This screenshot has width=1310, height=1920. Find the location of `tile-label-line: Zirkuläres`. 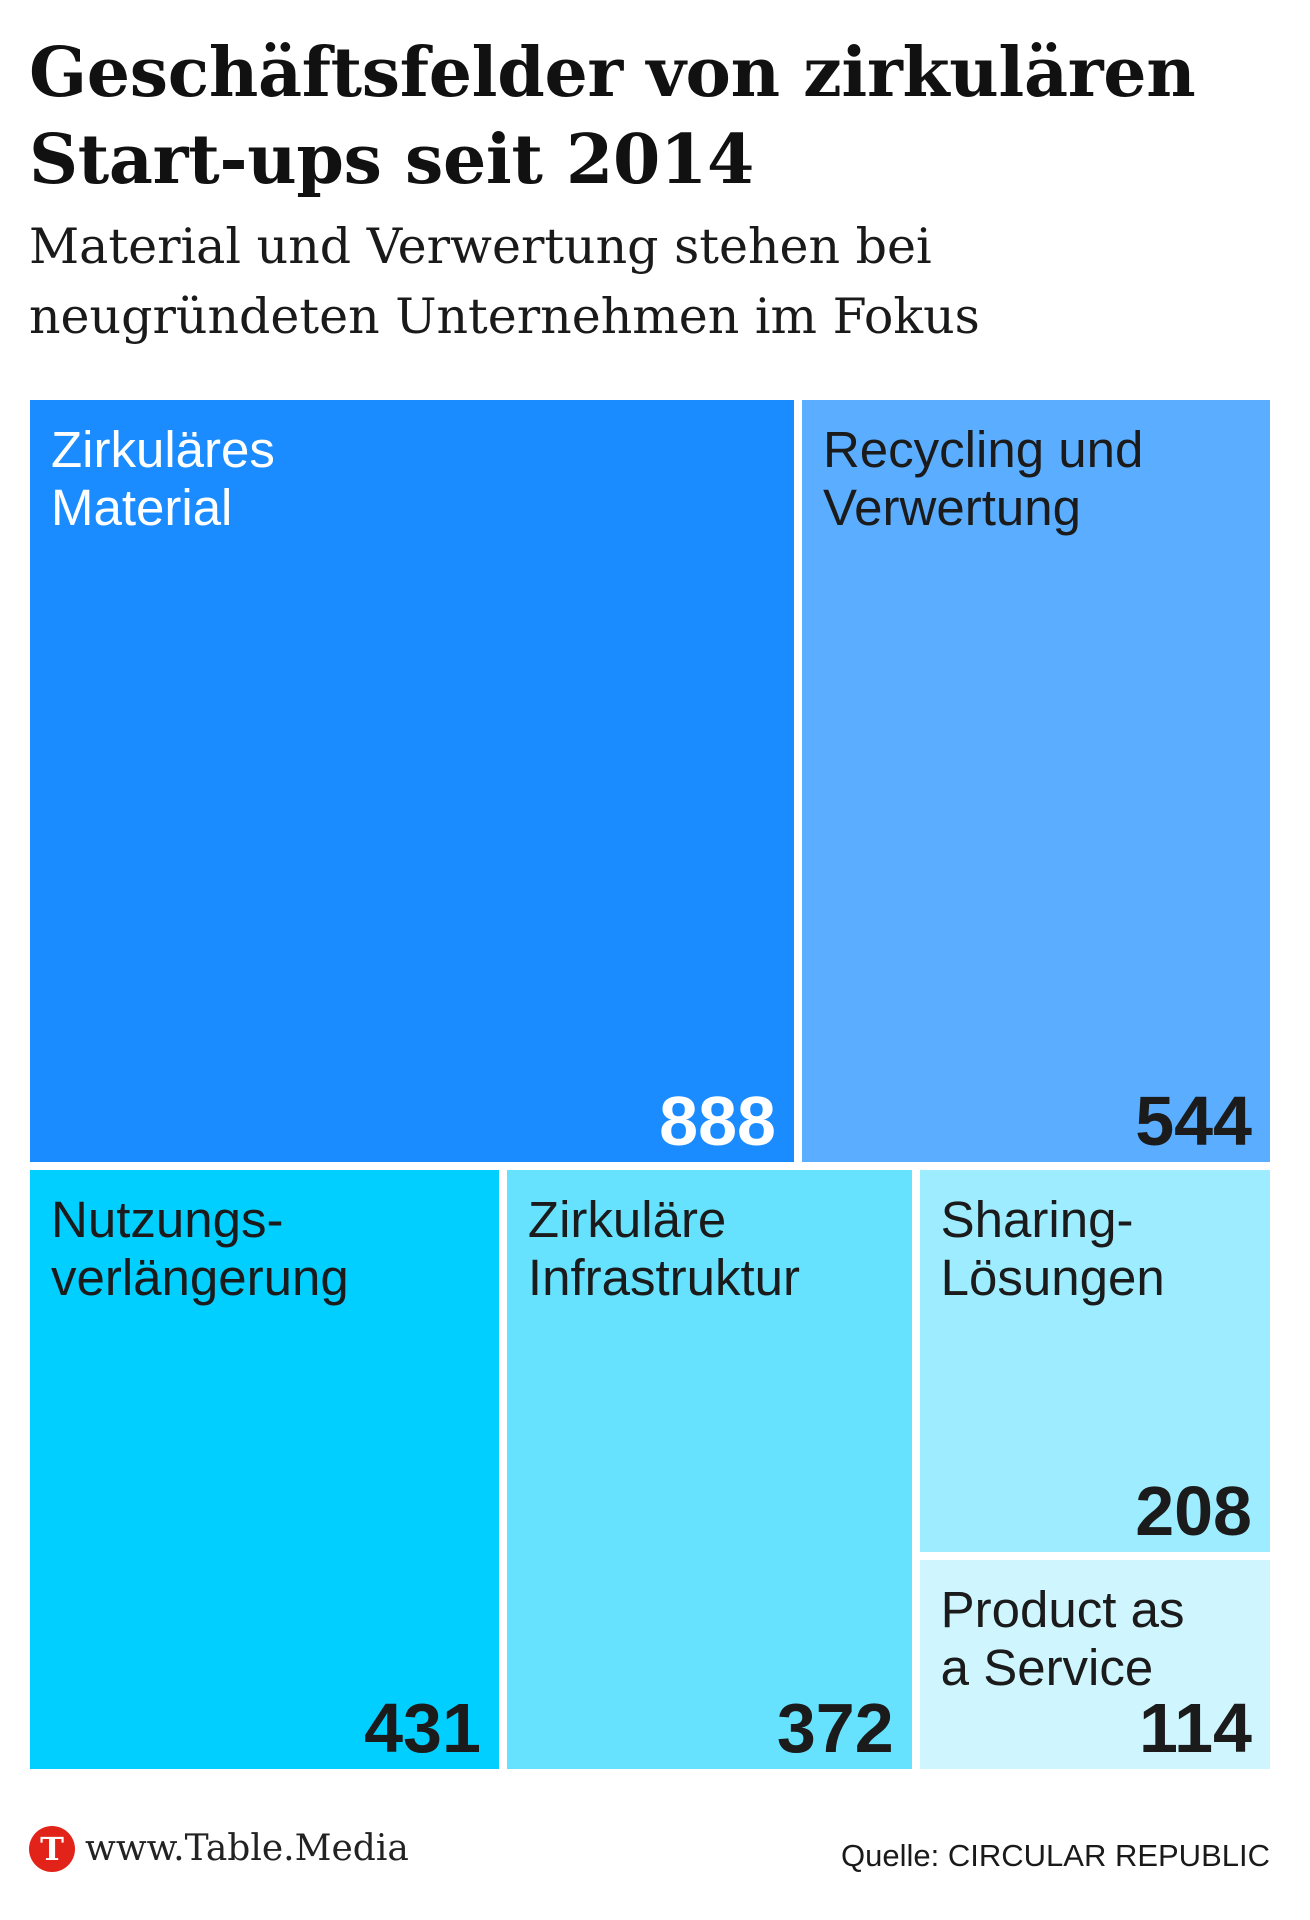

tile-label-line: Zirkuläres is located at coordinates (163, 449).